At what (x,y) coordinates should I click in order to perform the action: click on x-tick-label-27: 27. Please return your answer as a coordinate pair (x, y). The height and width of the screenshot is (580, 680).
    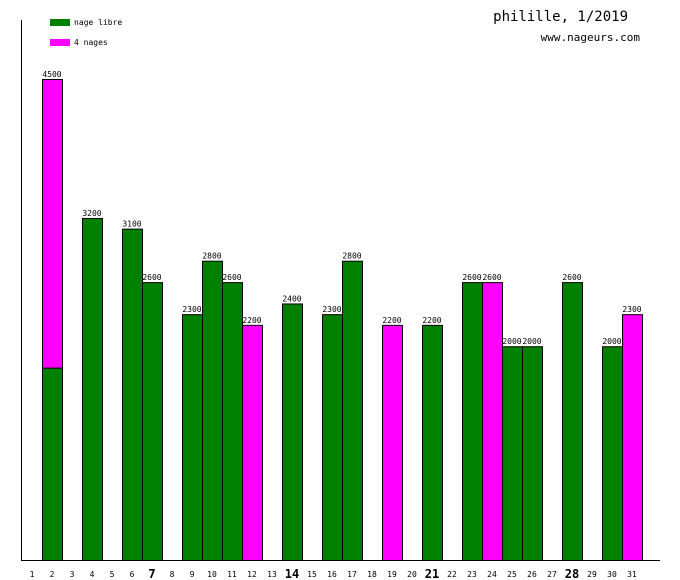
    Looking at the image, I should click on (552, 574).